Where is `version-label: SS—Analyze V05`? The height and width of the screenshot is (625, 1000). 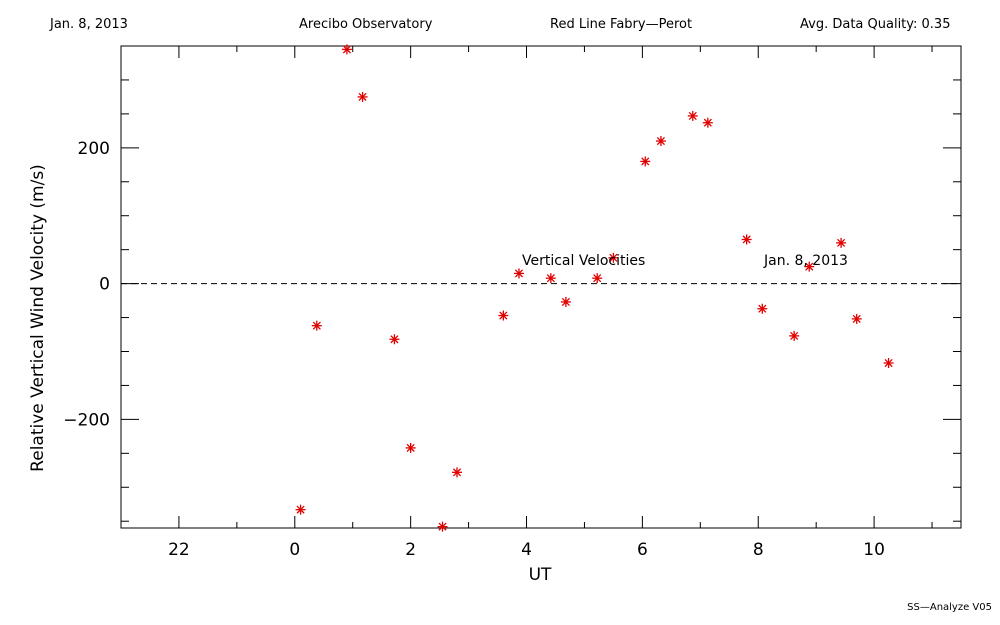
version-label: SS—Analyze V05 is located at coordinates (949, 607).